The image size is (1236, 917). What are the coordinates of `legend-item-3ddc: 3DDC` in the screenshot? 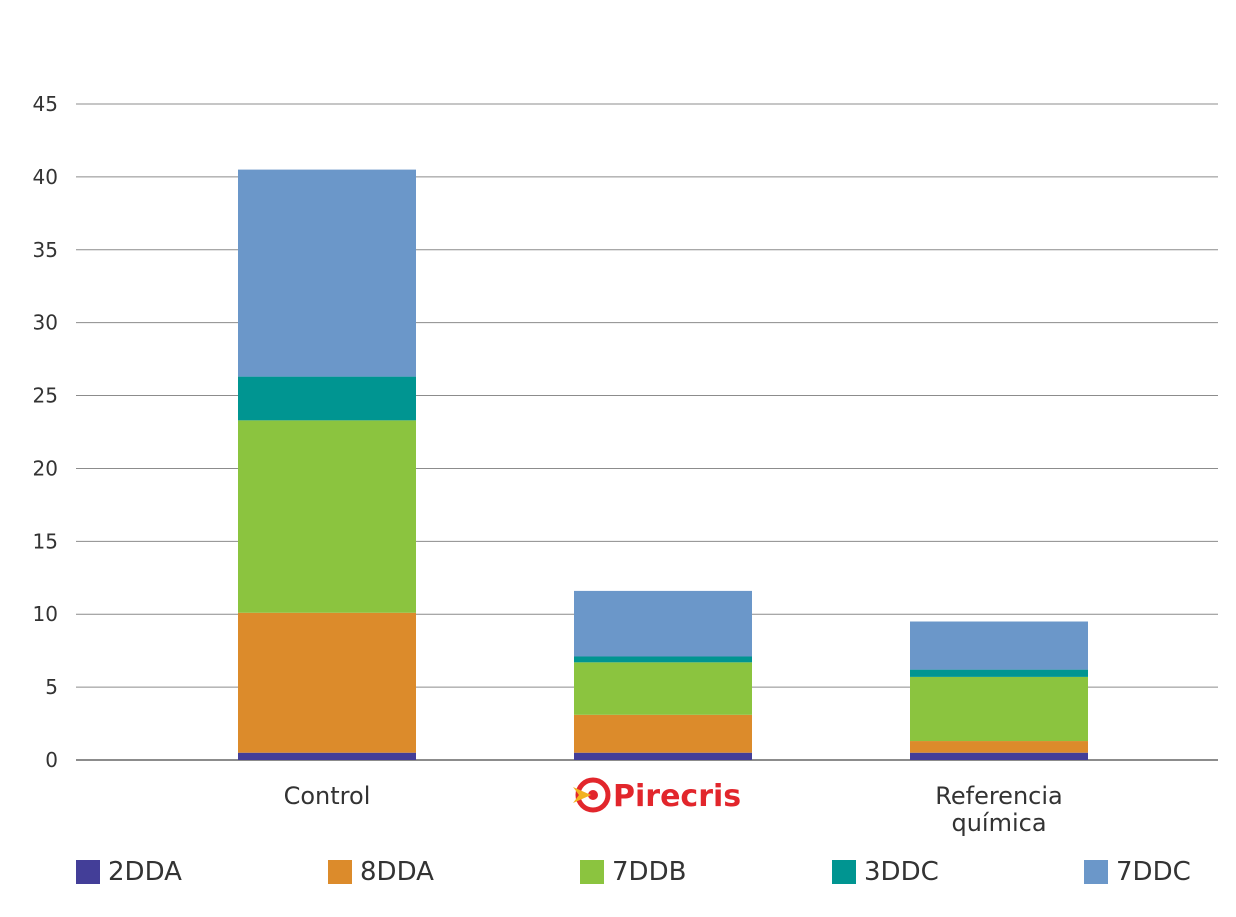 It's located at (885, 872).